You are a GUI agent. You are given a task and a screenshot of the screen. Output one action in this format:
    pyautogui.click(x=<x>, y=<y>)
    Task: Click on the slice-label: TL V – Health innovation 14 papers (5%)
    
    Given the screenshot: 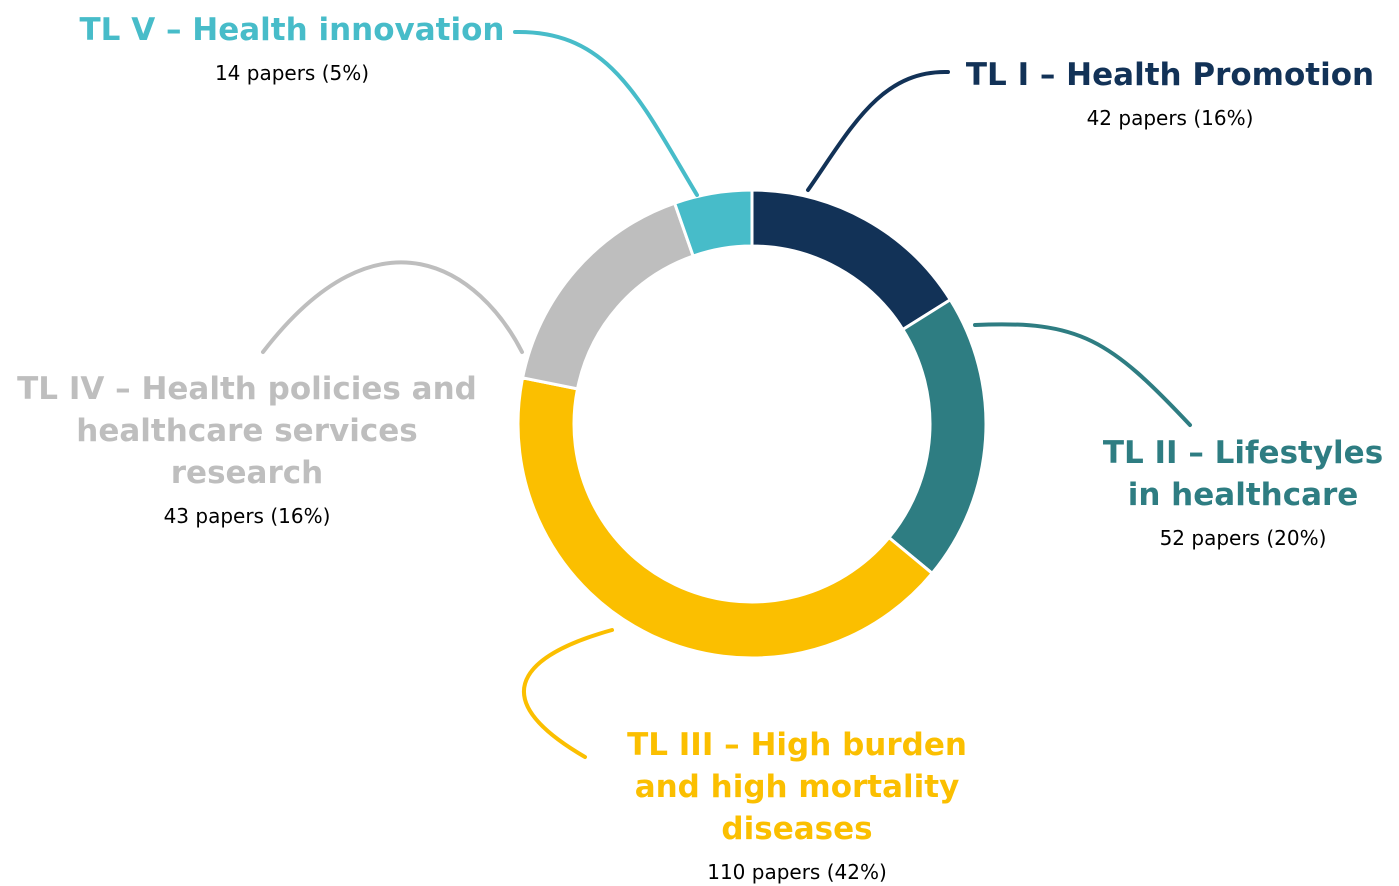 What is the action you would take?
    pyautogui.click(x=292, y=48)
    